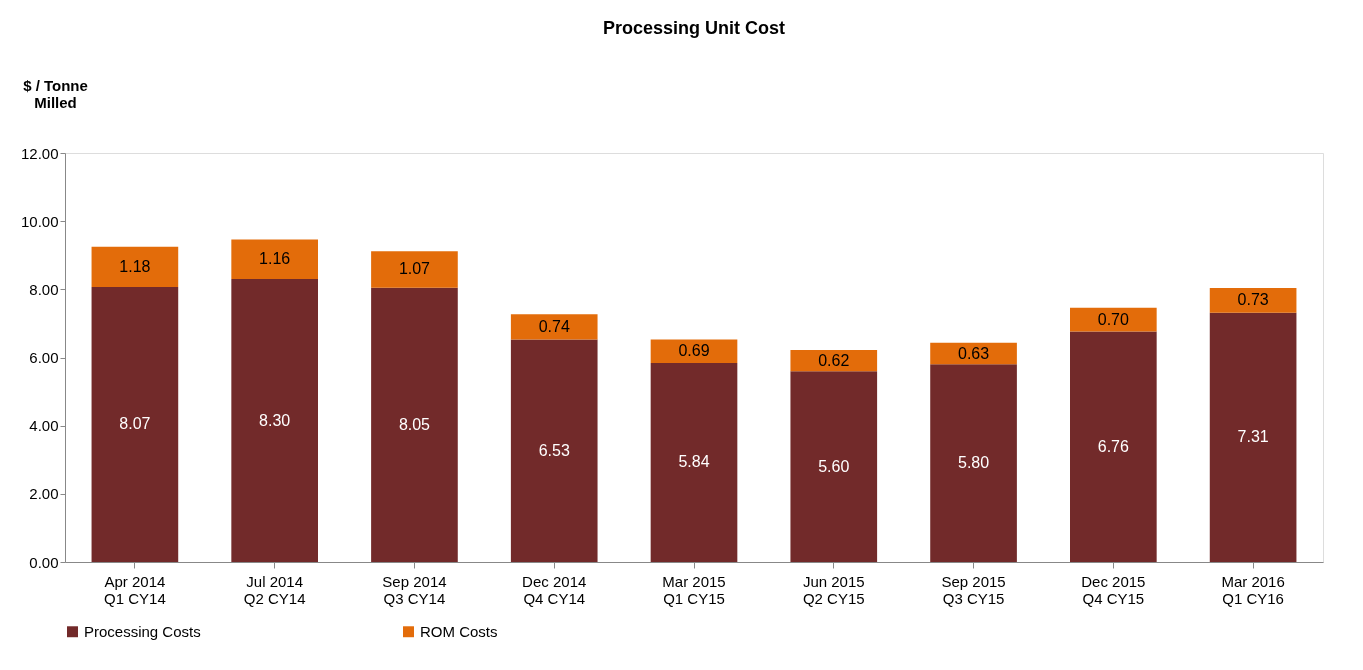  Describe the element at coordinates (55, 93) in the screenshot. I see `y-axis-title: $ / Tonne Milled` at that location.